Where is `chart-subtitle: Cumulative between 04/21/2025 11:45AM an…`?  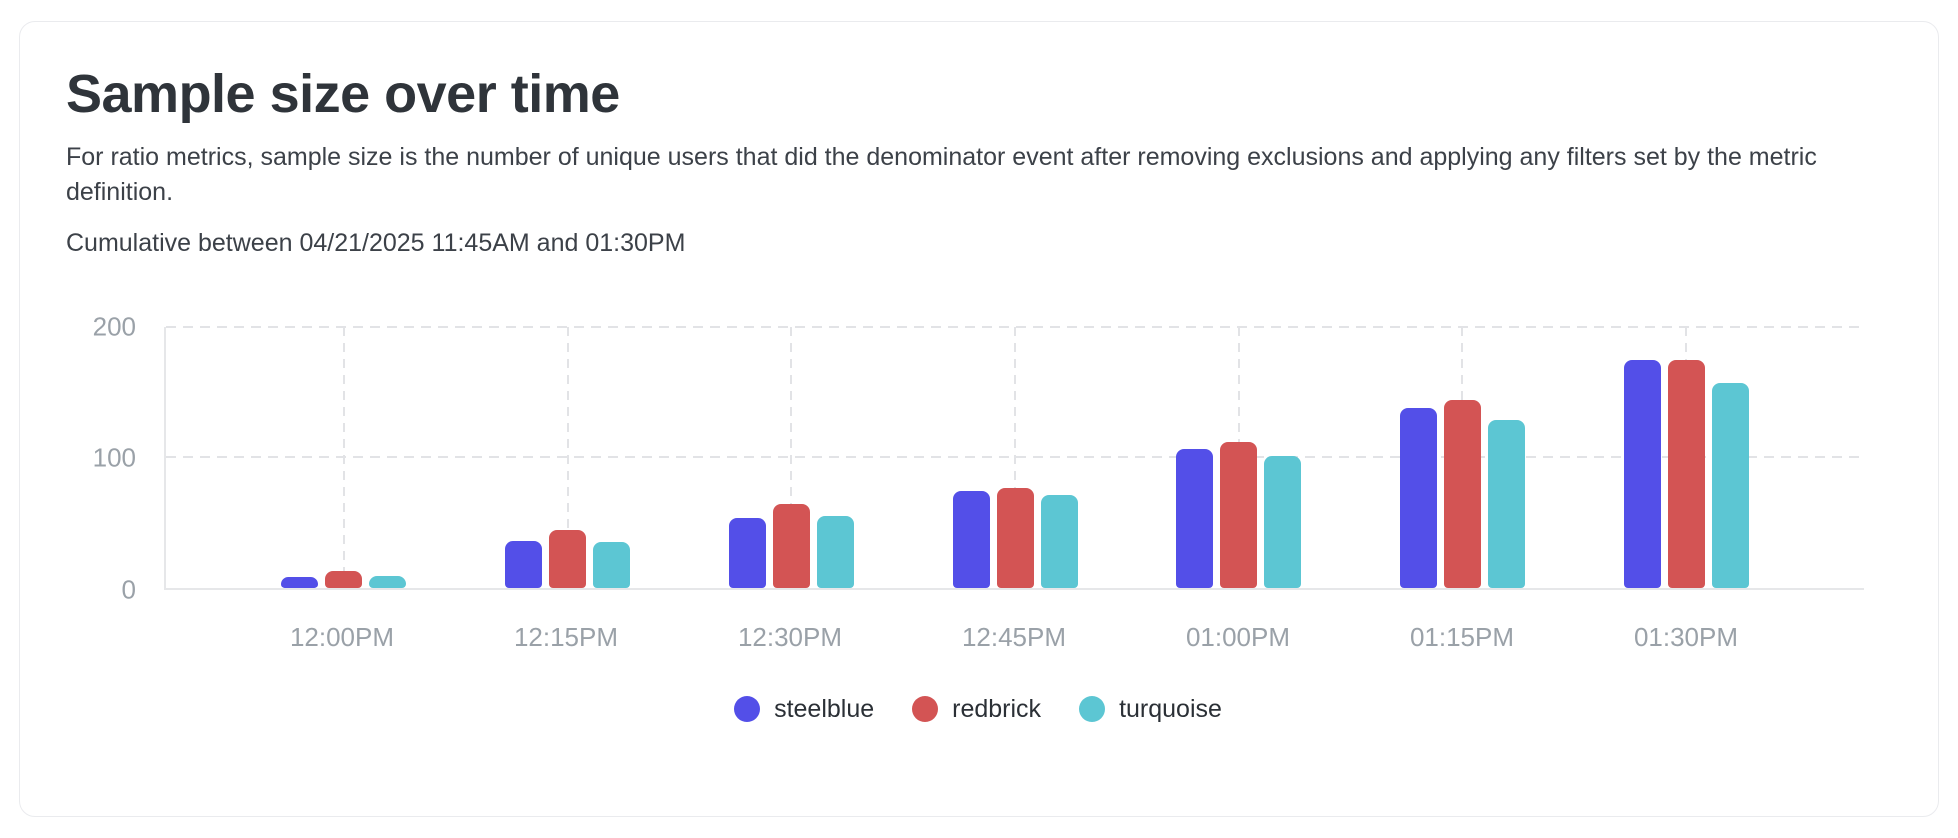
chart-subtitle: Cumulative between 04/21/2025 11:45AM an… is located at coordinates (376, 242).